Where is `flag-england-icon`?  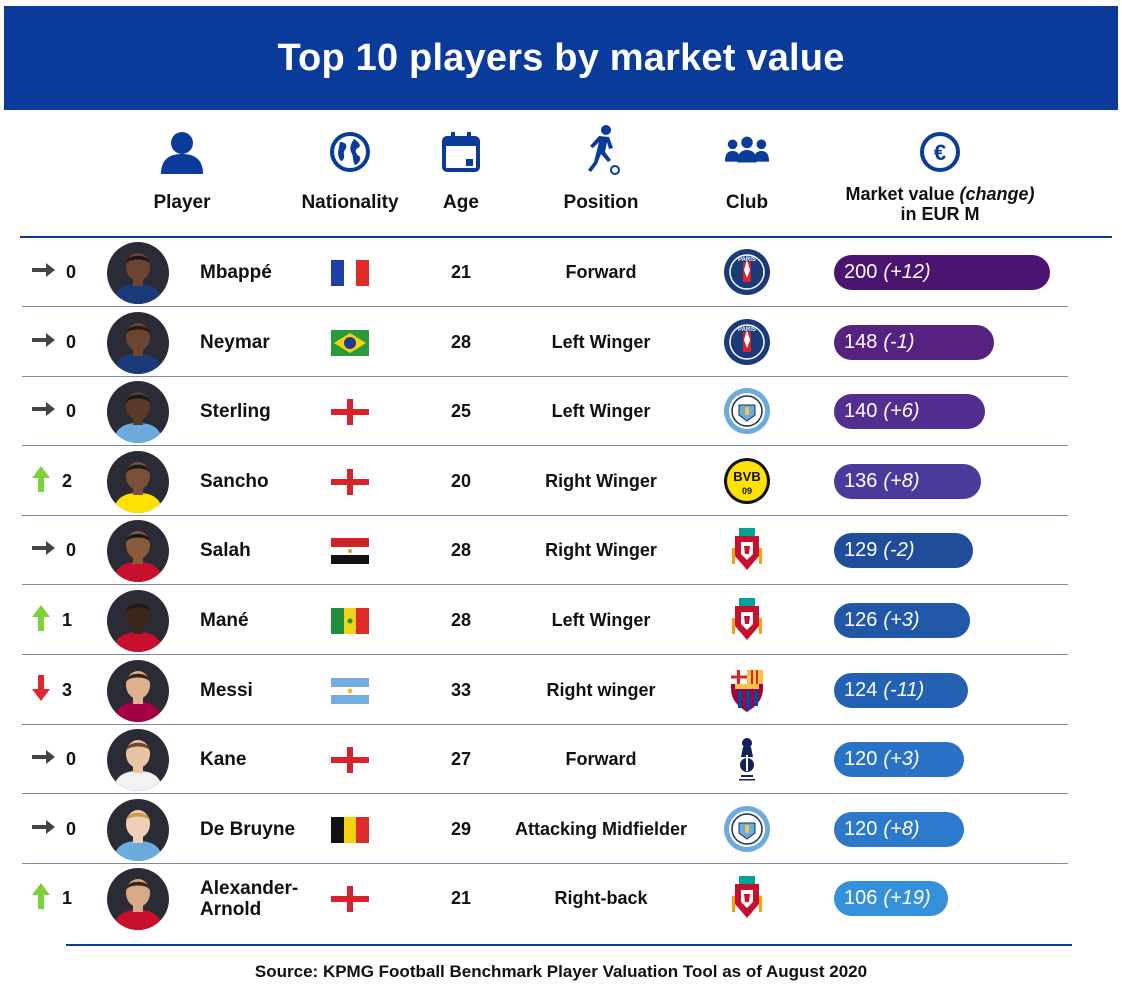 flag-england-icon is located at coordinates (350, 481).